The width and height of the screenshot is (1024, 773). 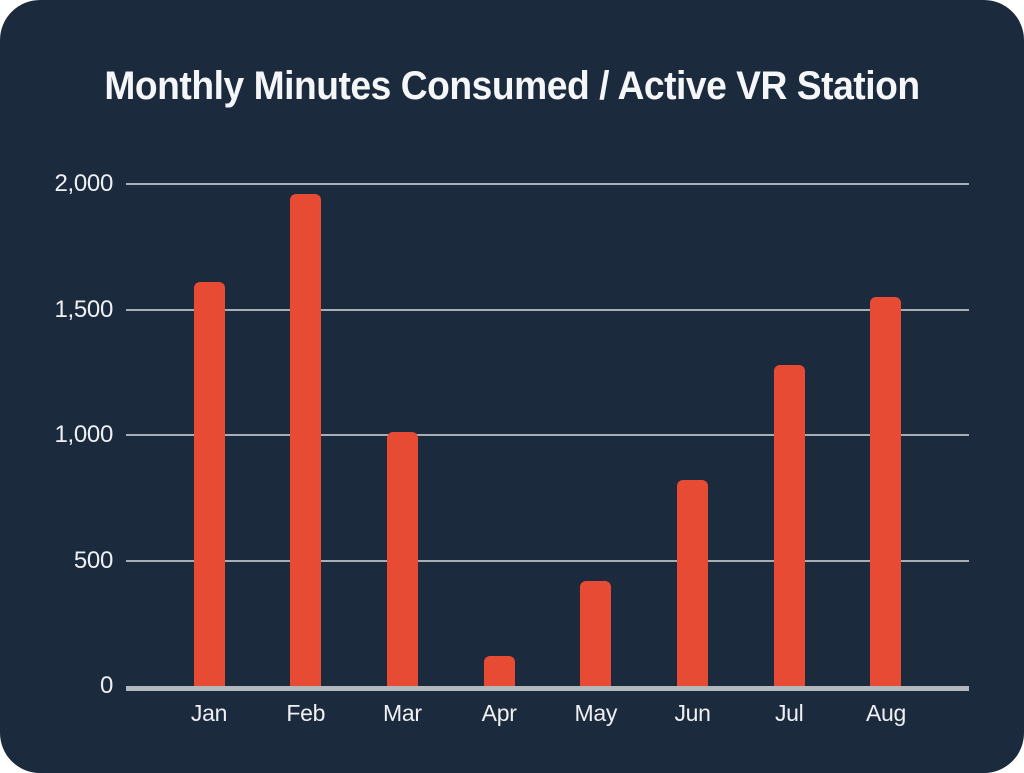 What do you see at coordinates (885, 713) in the screenshot?
I see `x-tick-label: Aug` at bounding box center [885, 713].